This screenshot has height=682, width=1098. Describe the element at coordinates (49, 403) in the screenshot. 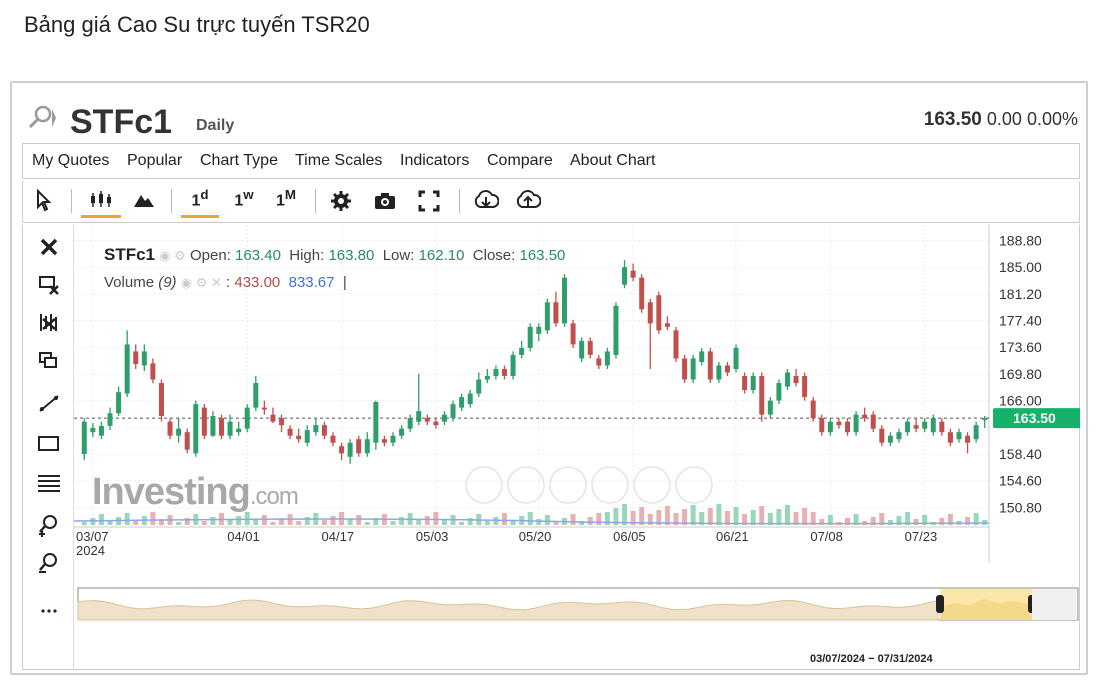

I see `trend-line-icon` at that location.